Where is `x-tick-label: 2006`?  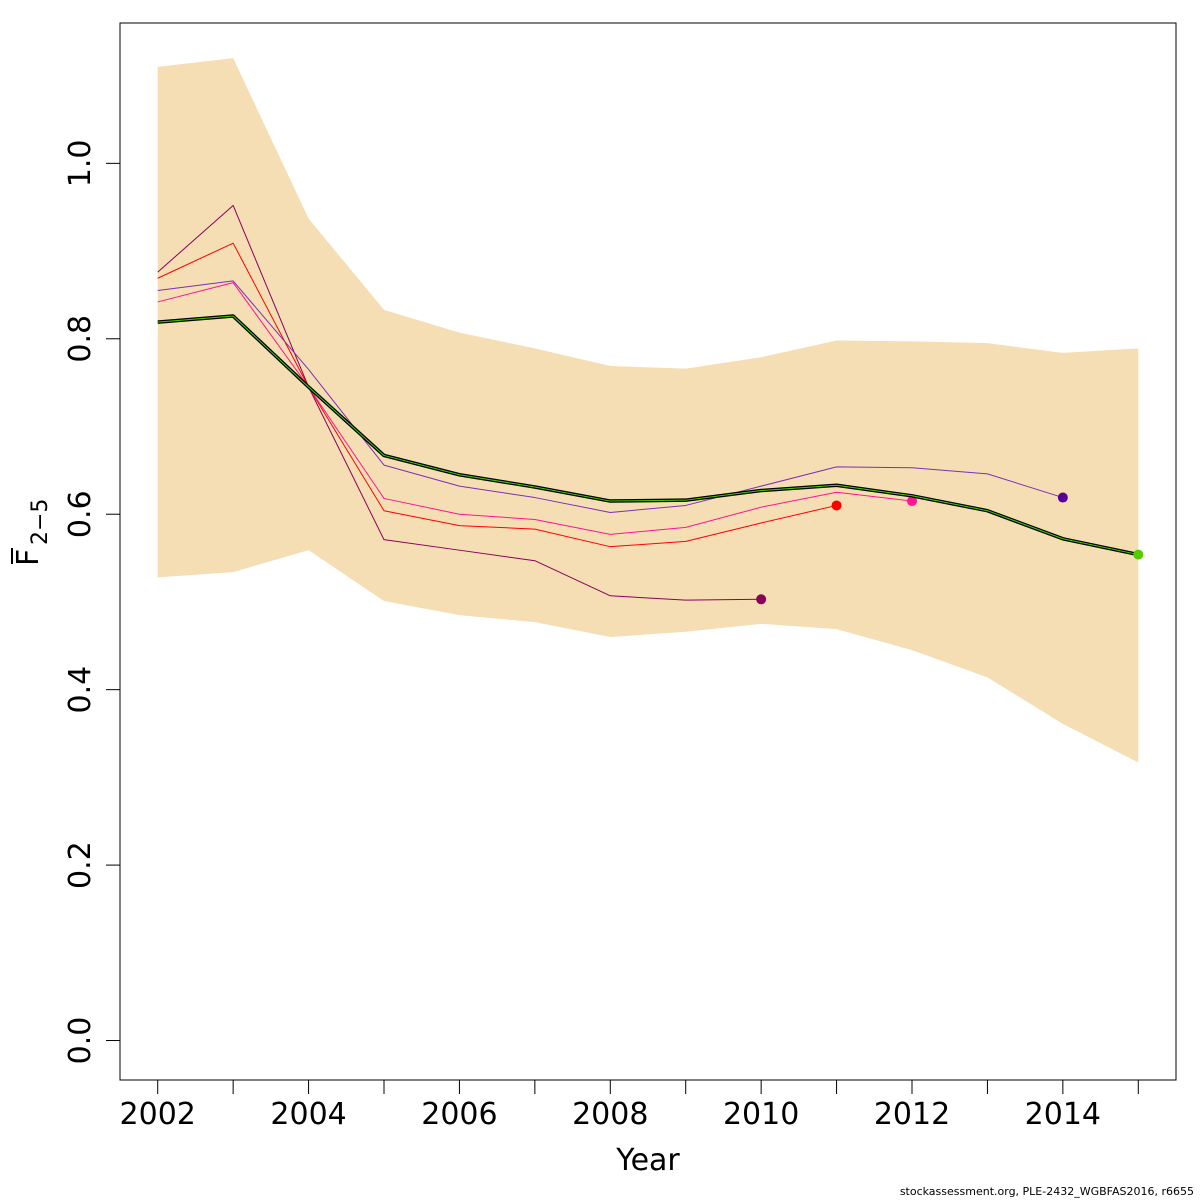 x-tick-label: 2006 is located at coordinates (459, 1114).